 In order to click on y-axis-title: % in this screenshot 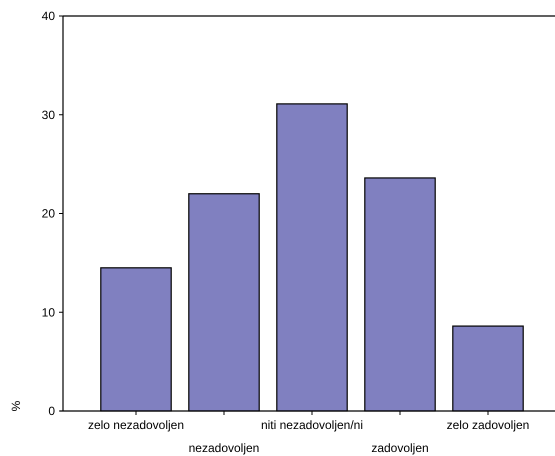, I will do `click(16, 406)`.